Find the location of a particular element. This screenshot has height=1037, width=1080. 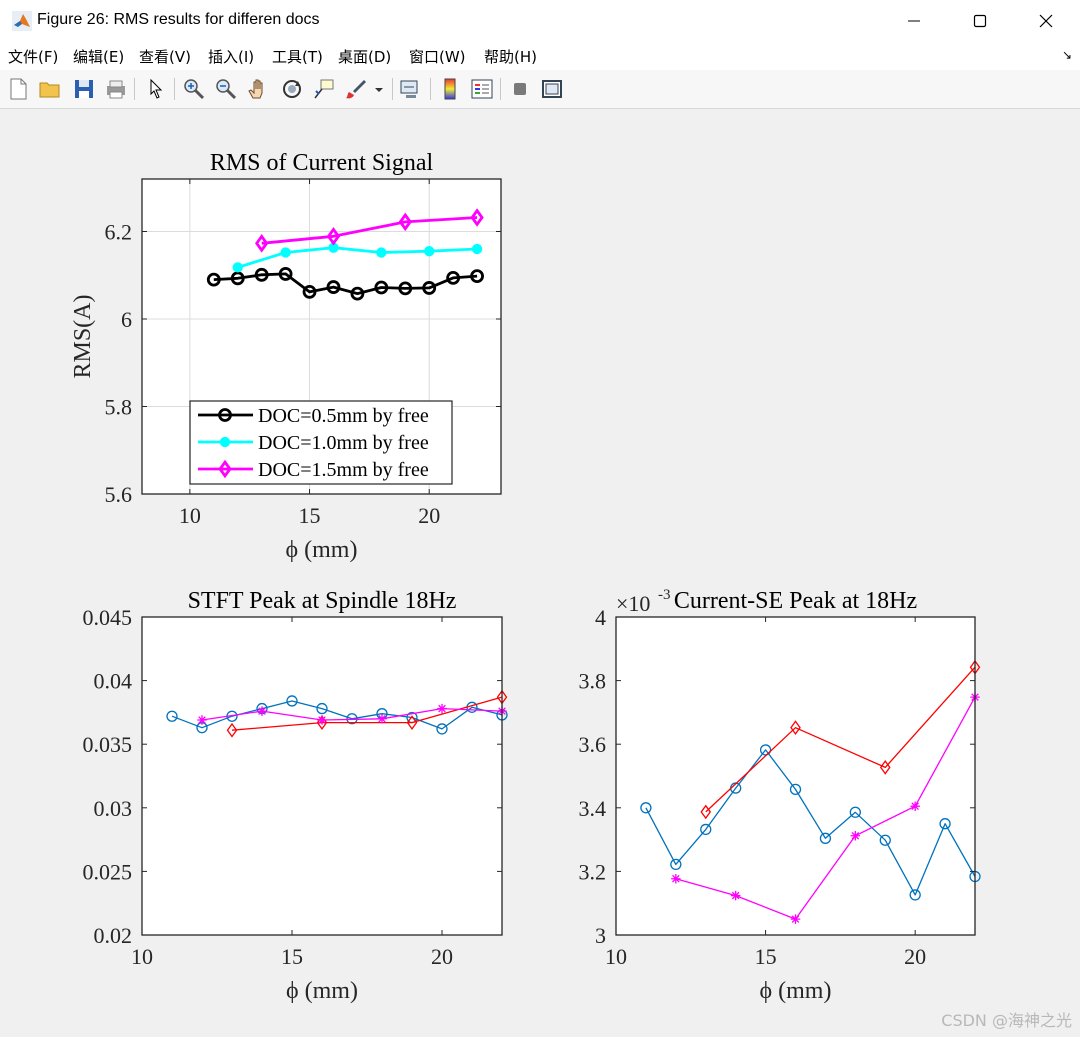

save-button is located at coordinates (84, 89).